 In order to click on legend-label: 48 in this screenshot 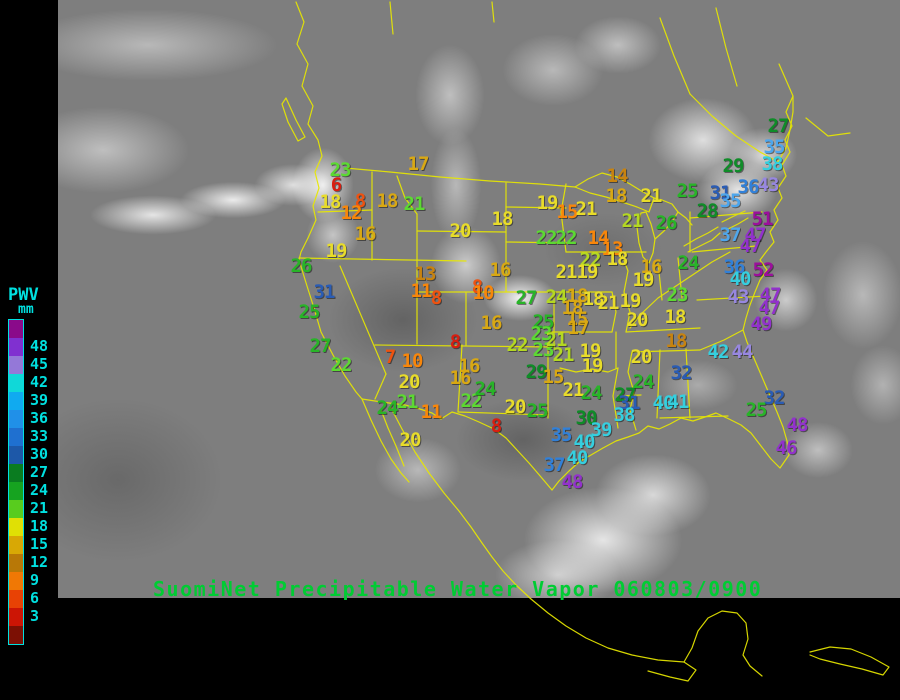, I will do `click(39, 346)`.